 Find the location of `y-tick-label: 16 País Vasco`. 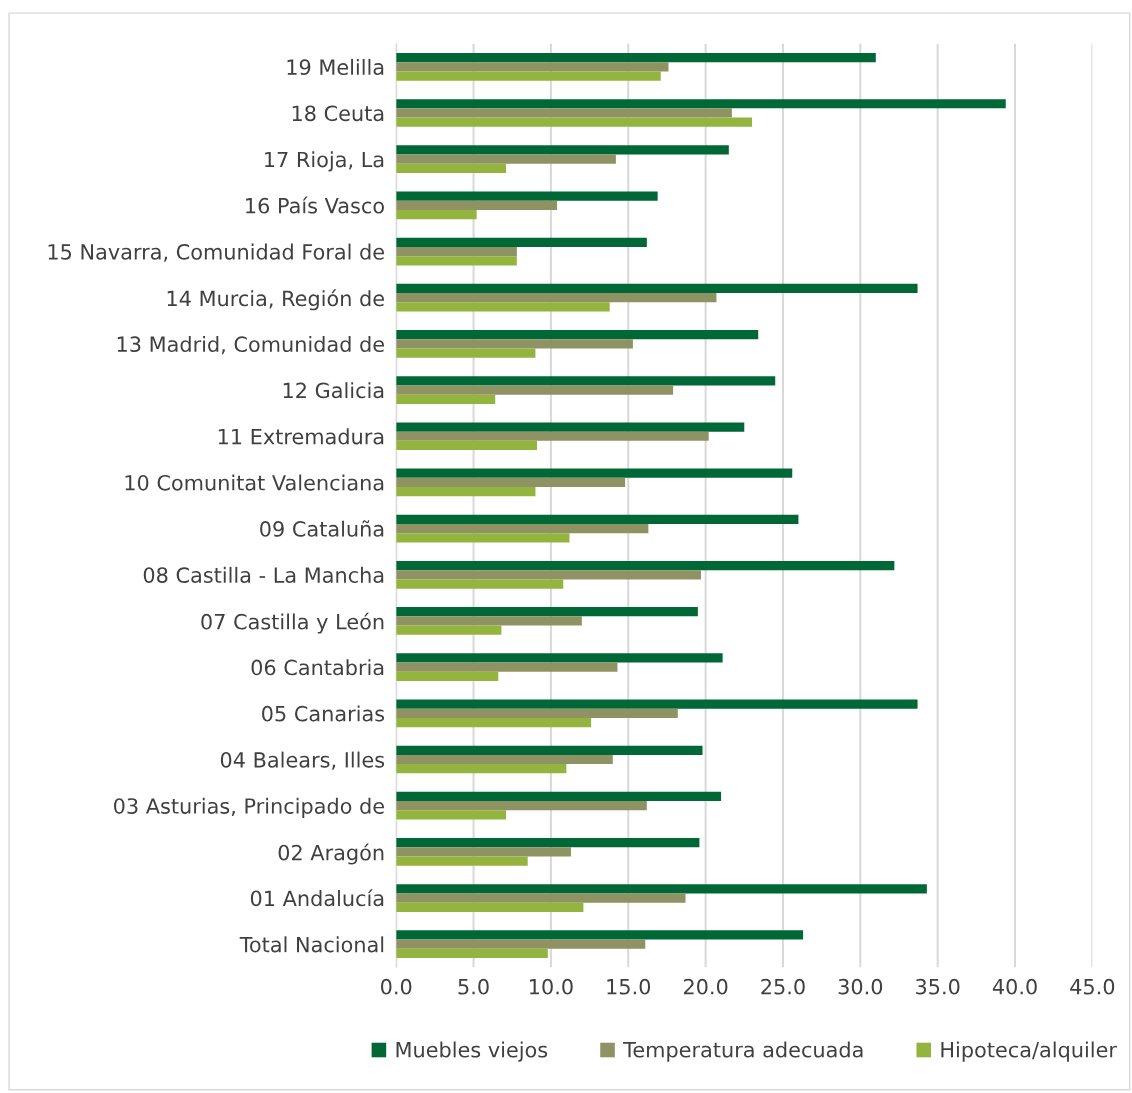

y-tick-label: 16 País Vasco is located at coordinates (315, 205).